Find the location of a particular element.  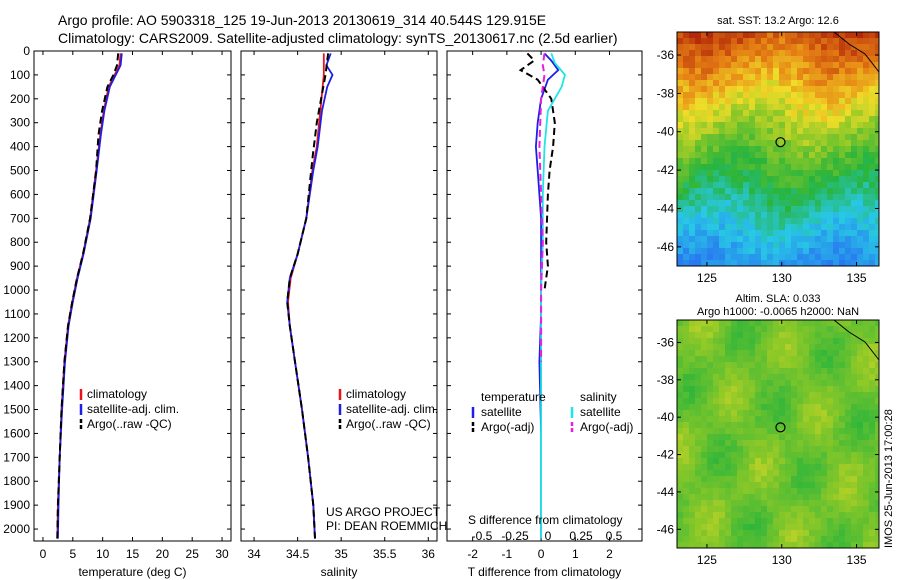

depth-tick-label: 1300 is located at coordinates (16, 362).